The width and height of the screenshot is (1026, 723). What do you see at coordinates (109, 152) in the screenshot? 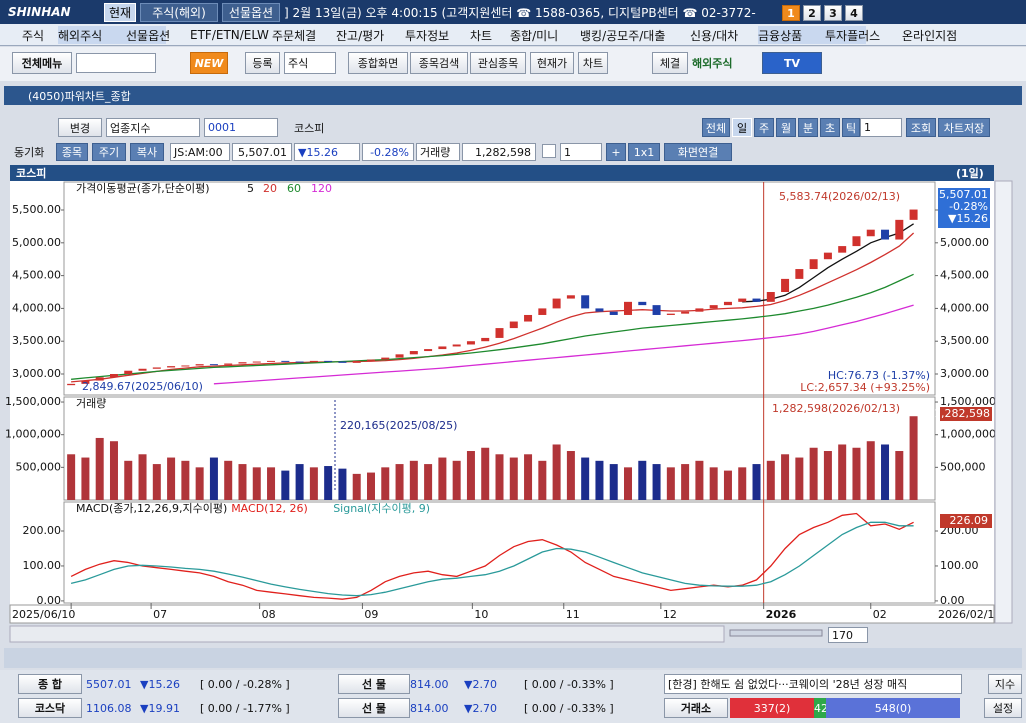
I see `quote-tab: 주기` at bounding box center [109, 152].